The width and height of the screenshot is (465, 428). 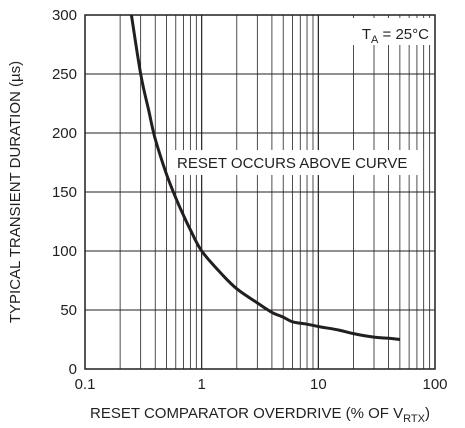 I want to click on y-axis-title: TYPICAL TRANSIENT DURATION (µs), so click(x=15, y=192).